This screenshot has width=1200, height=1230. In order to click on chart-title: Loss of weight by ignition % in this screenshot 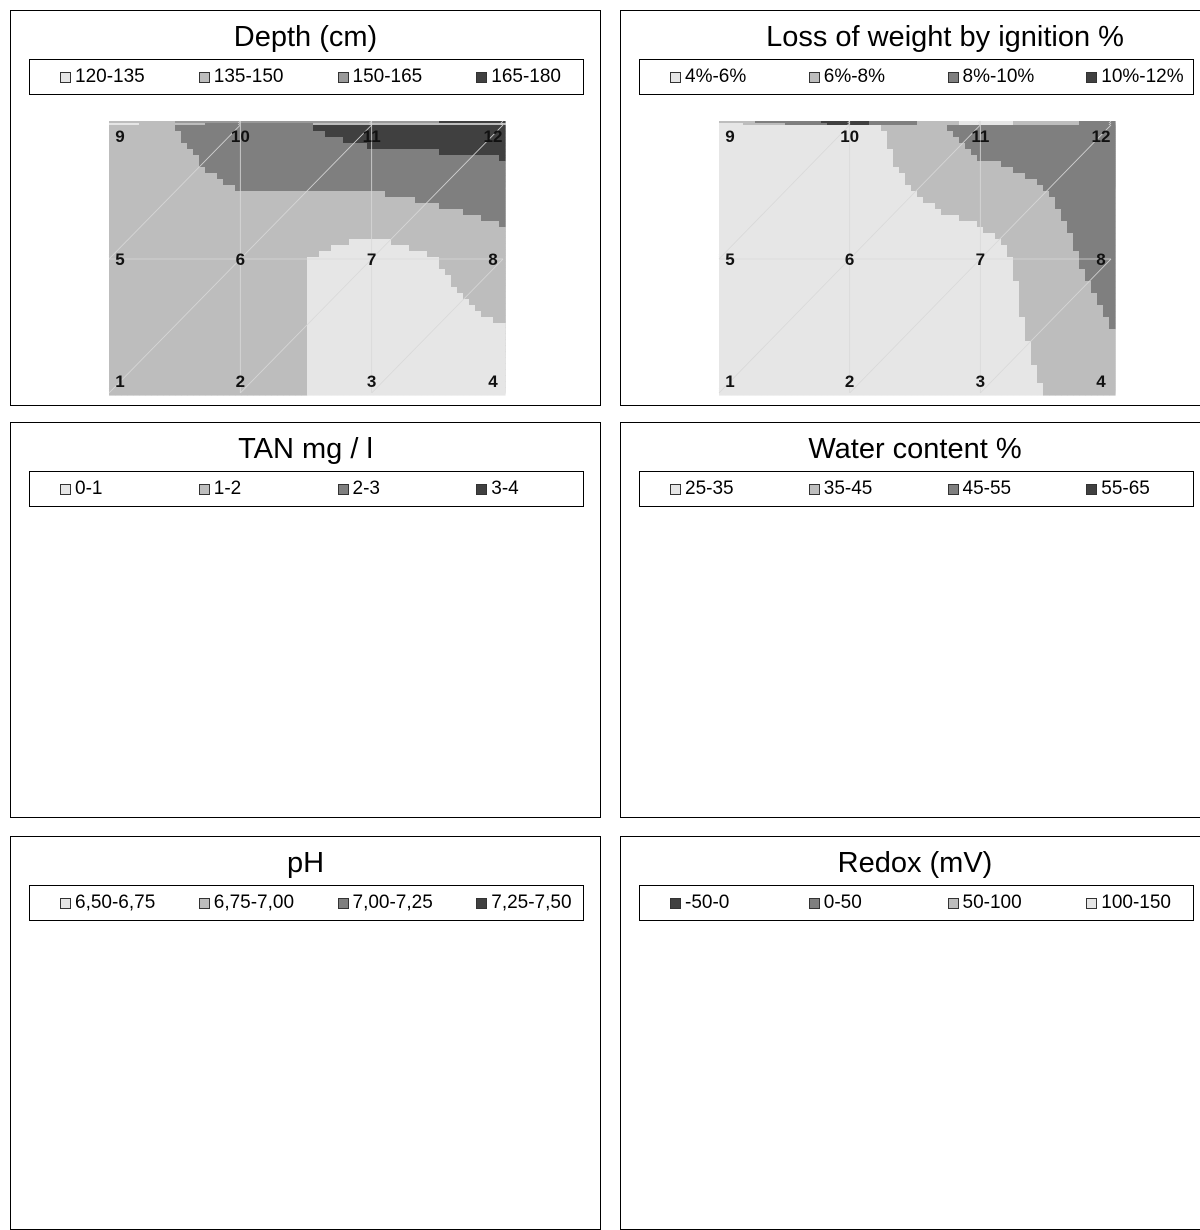, I will do `click(940, 37)`.